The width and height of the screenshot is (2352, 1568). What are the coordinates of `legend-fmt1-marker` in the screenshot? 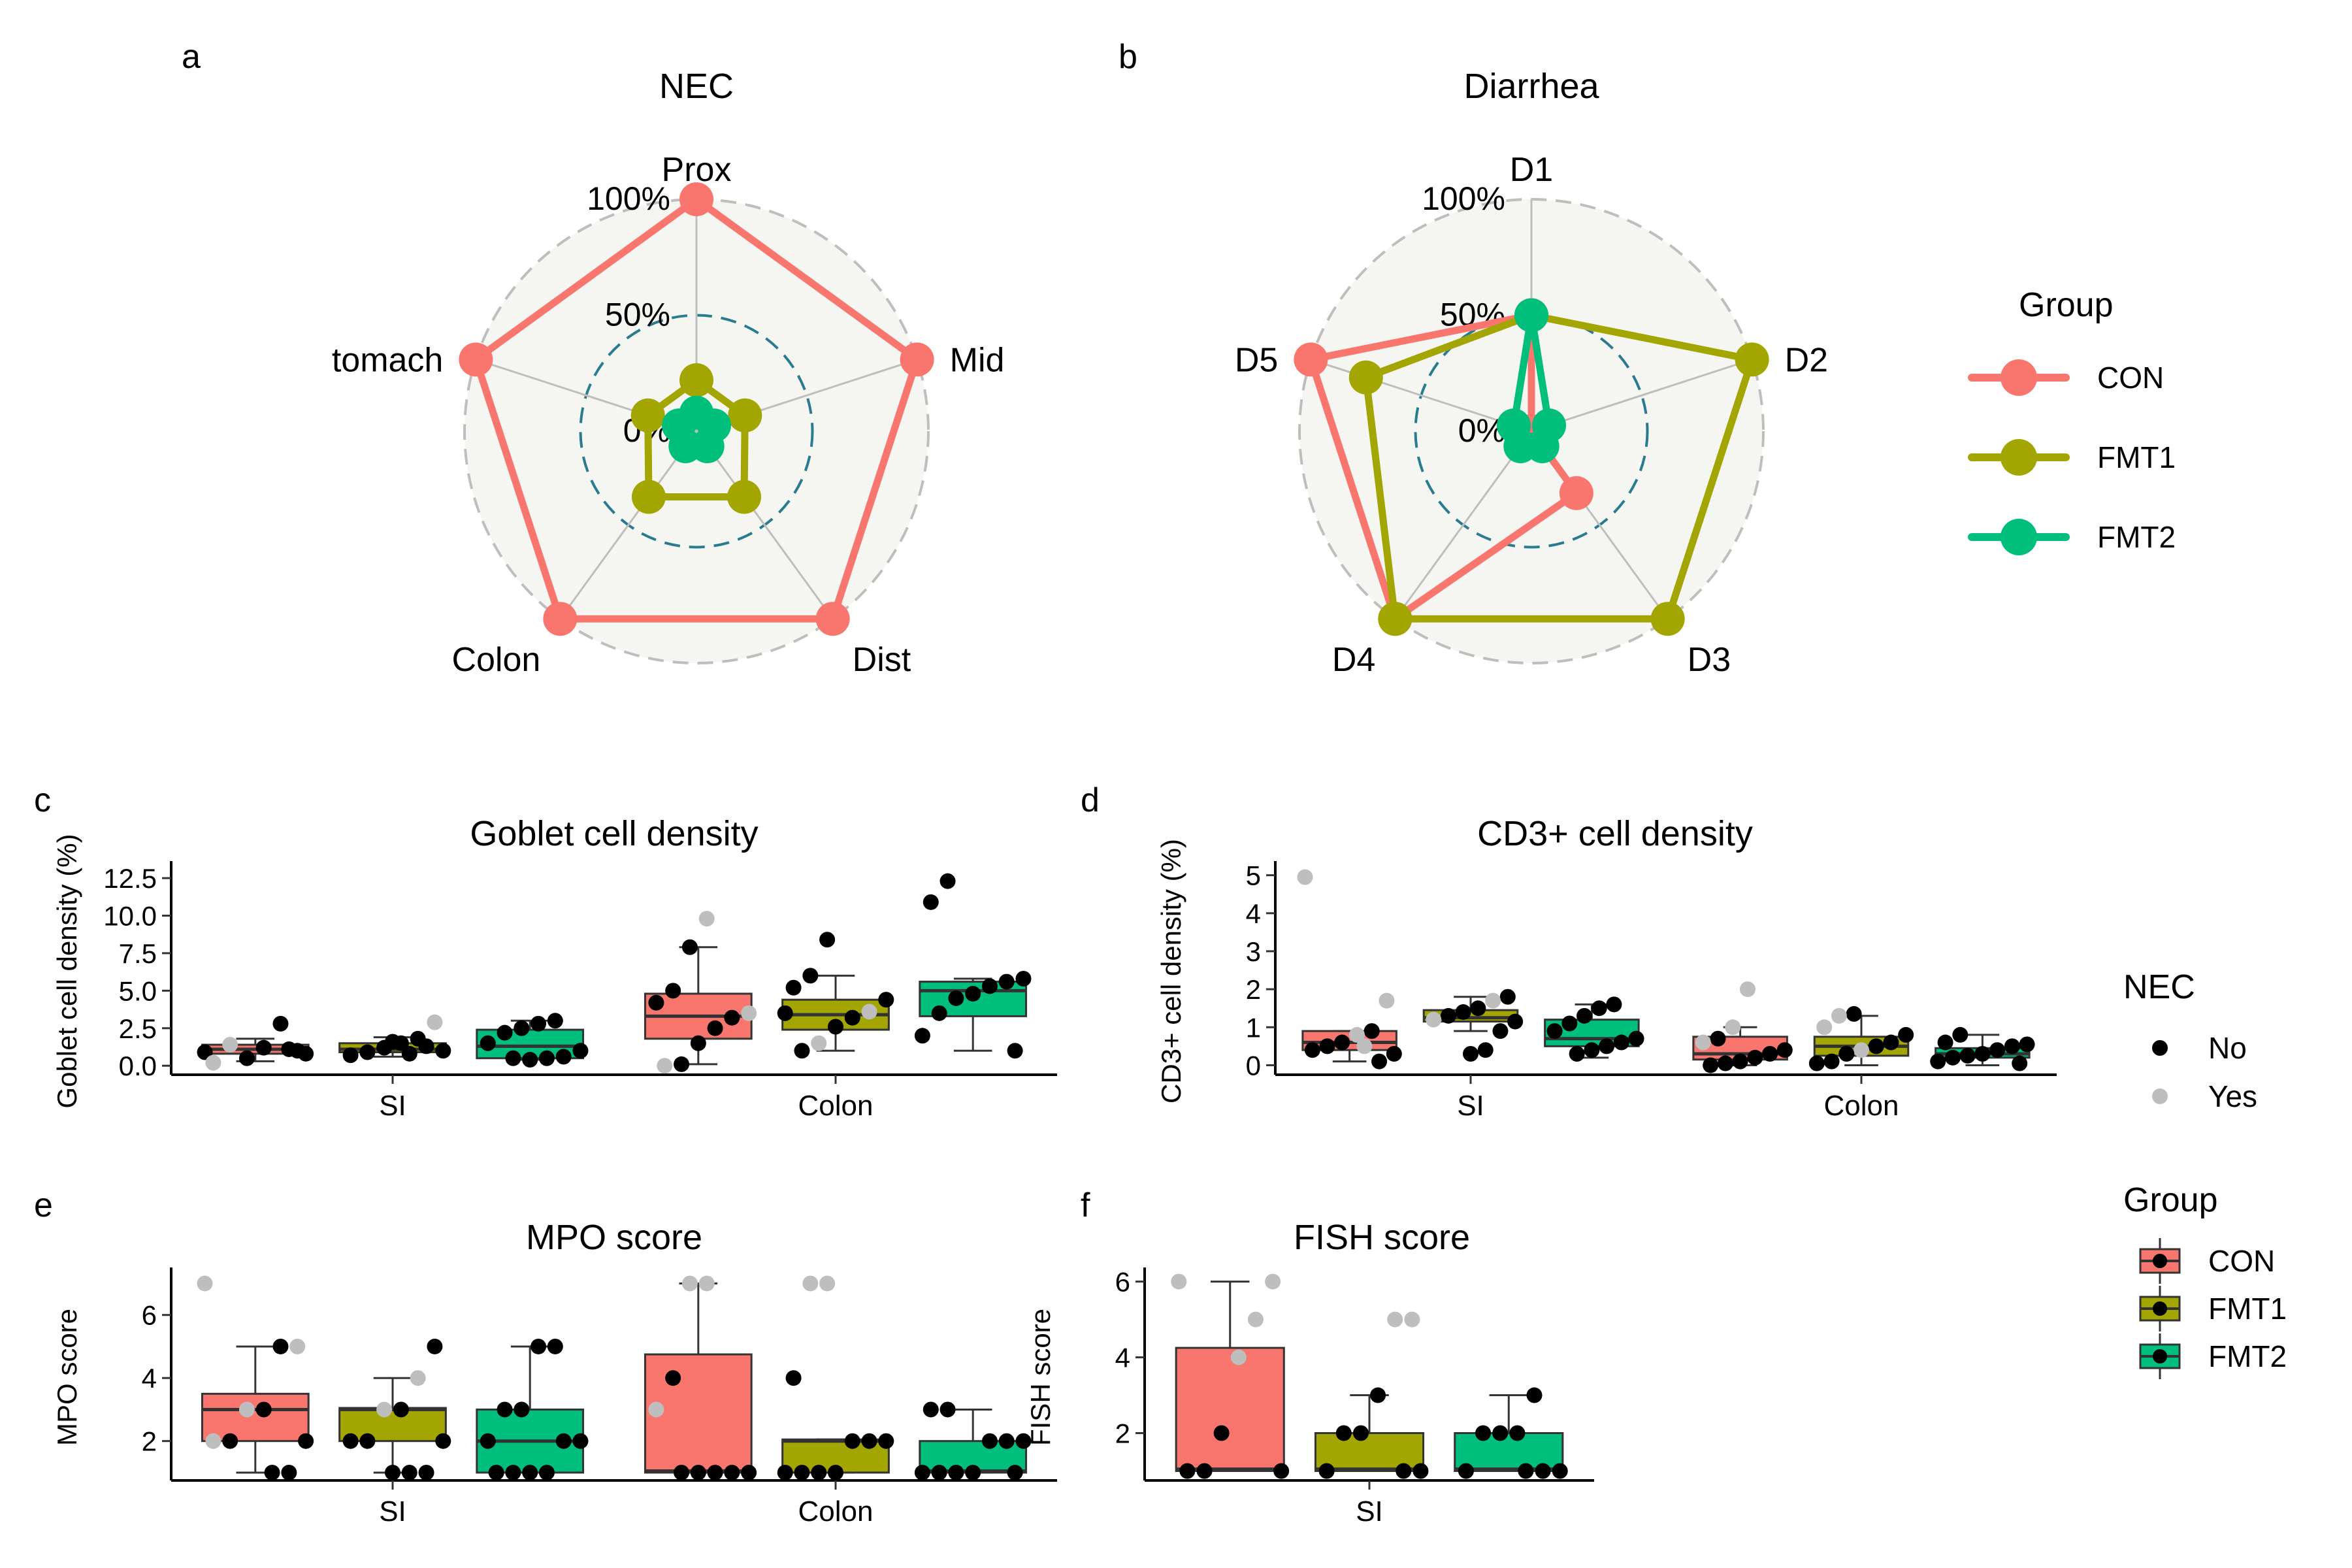 It's located at (2019, 457).